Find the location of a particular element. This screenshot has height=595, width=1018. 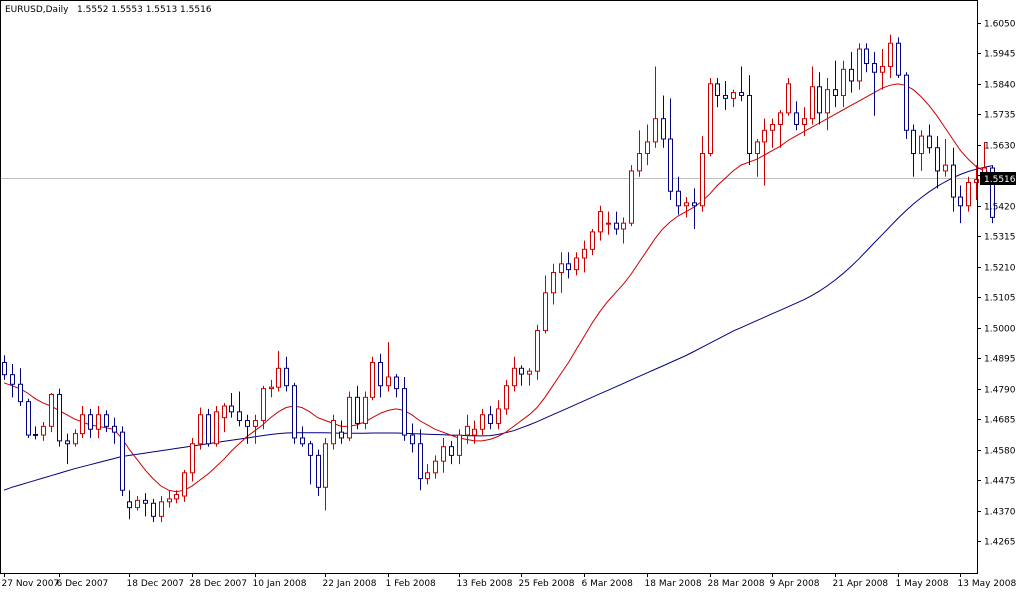

time-tick-label: 1 May 2008 is located at coordinates (922, 584).